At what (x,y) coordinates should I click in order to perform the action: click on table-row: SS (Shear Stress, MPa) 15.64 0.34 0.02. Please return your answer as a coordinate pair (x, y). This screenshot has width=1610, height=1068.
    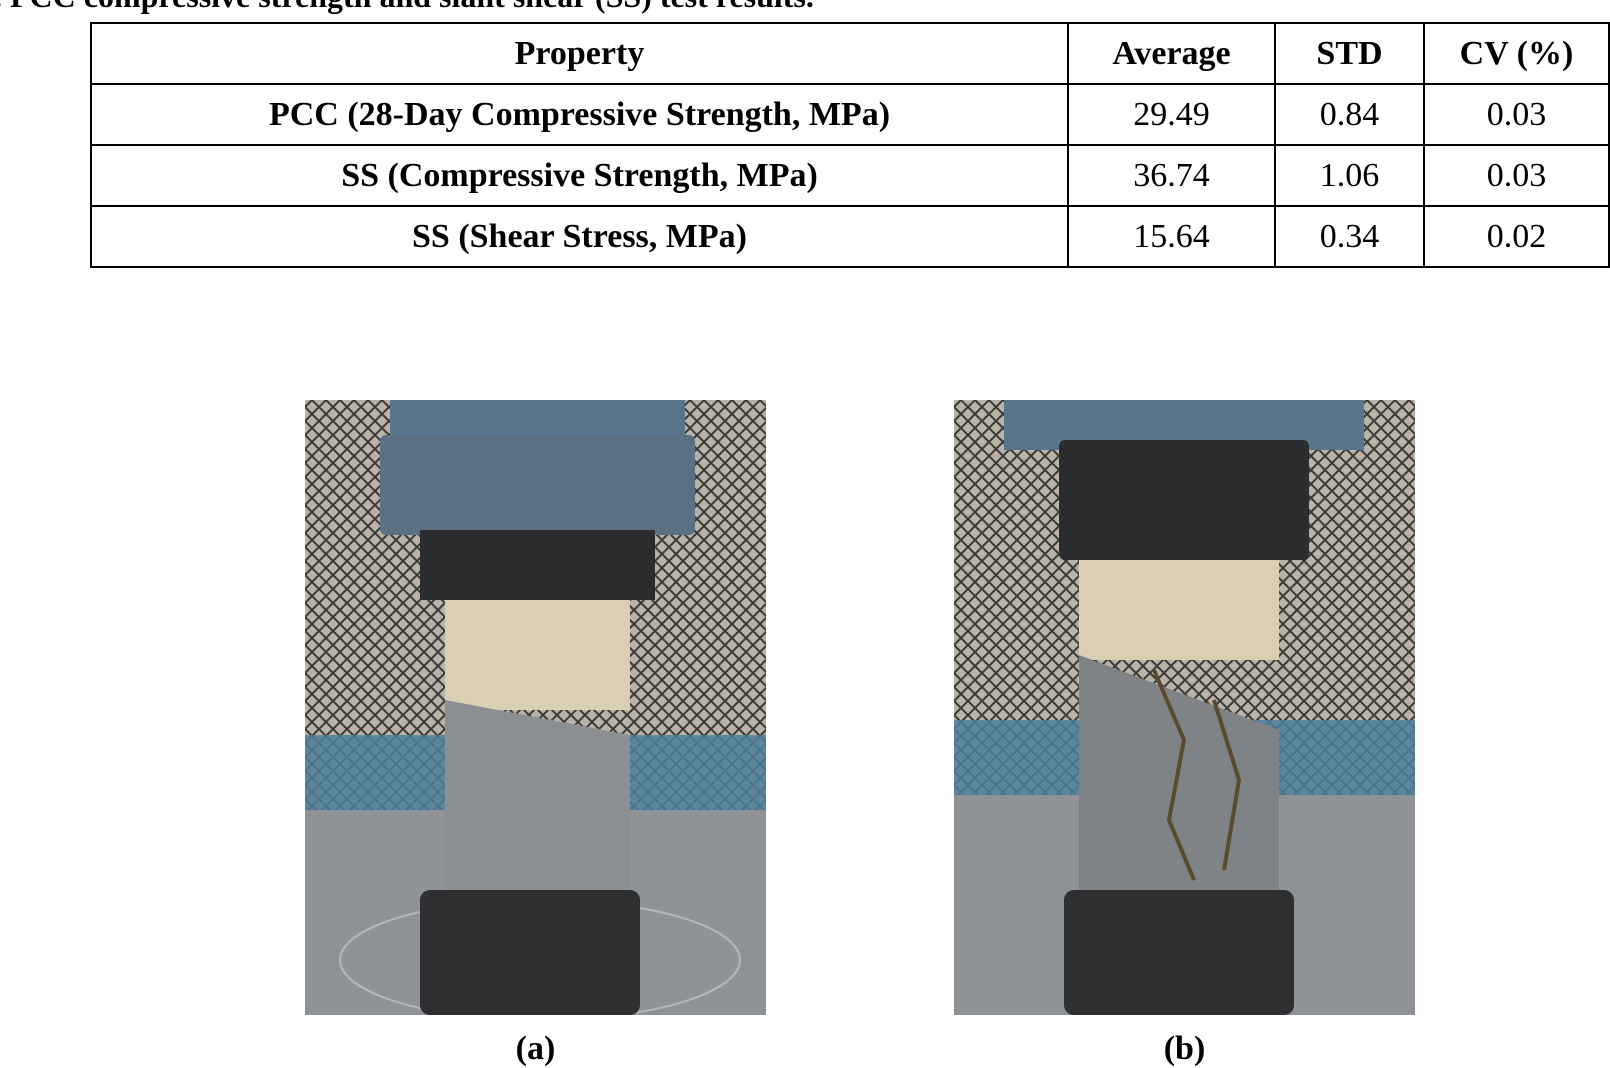
    Looking at the image, I should click on (850, 236).